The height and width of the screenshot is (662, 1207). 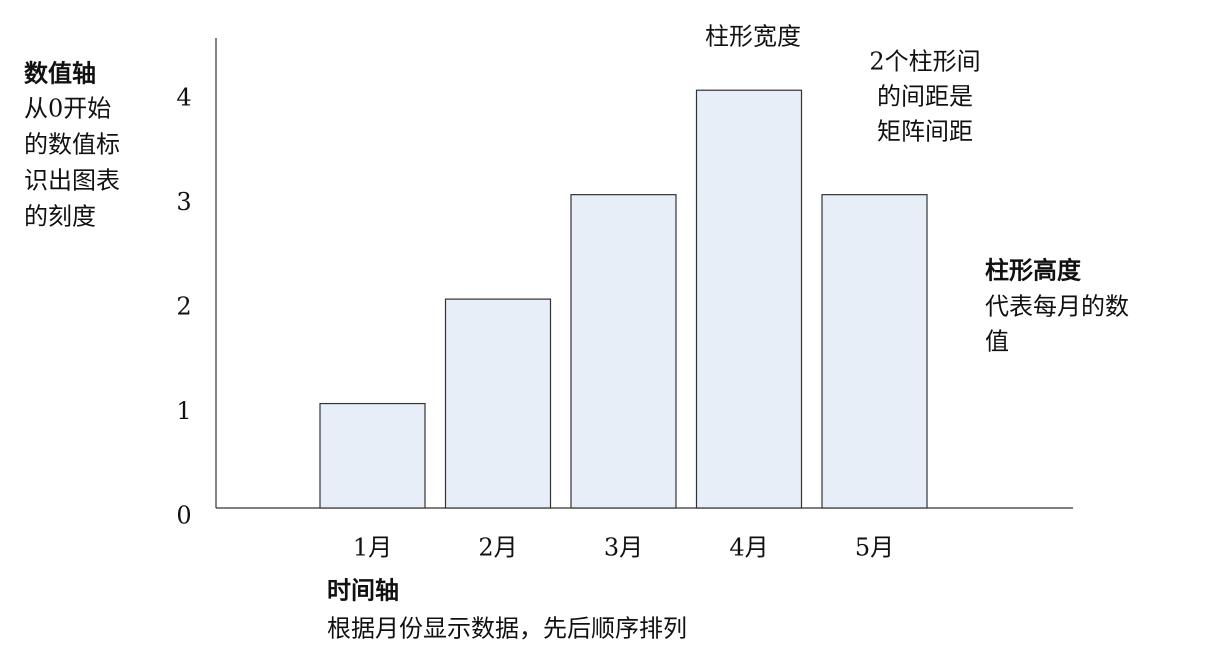 What do you see at coordinates (924, 62) in the screenshot?
I see `annotation-text: 2个柱形间` at bounding box center [924, 62].